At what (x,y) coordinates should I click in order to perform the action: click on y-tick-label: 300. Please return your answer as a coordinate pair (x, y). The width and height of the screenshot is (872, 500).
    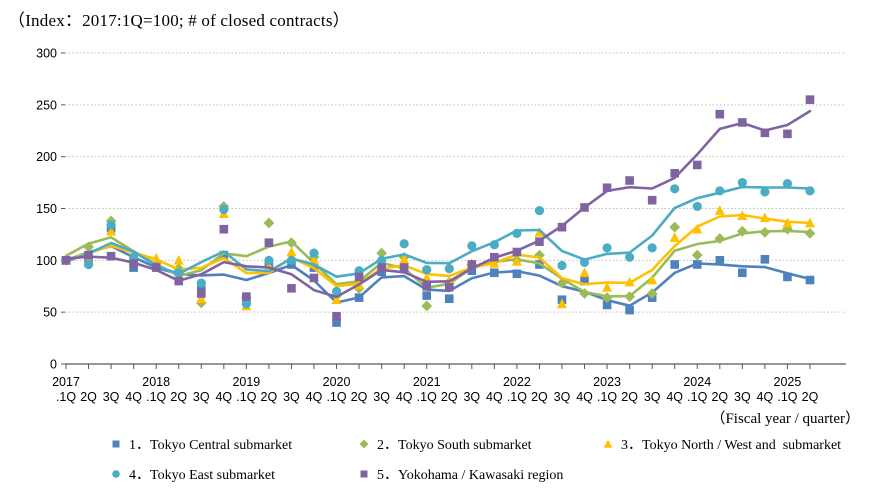
    Looking at the image, I should click on (46, 53).